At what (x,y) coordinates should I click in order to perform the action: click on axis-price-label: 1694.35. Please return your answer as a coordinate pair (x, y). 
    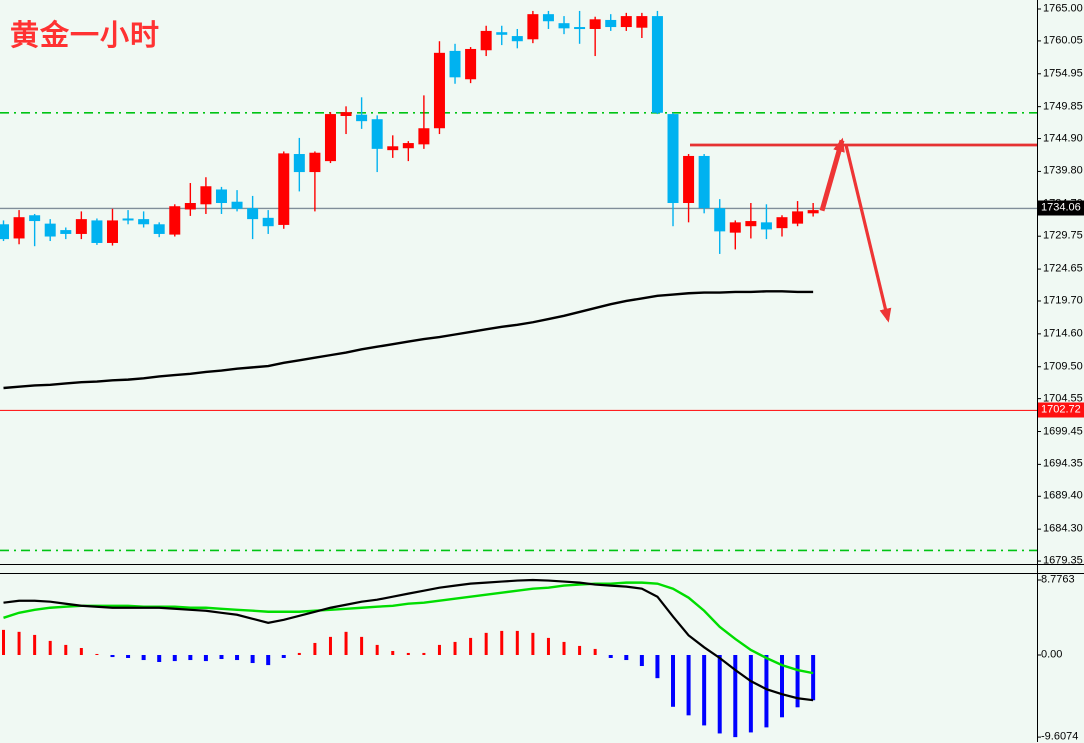
    Looking at the image, I should click on (1063, 463).